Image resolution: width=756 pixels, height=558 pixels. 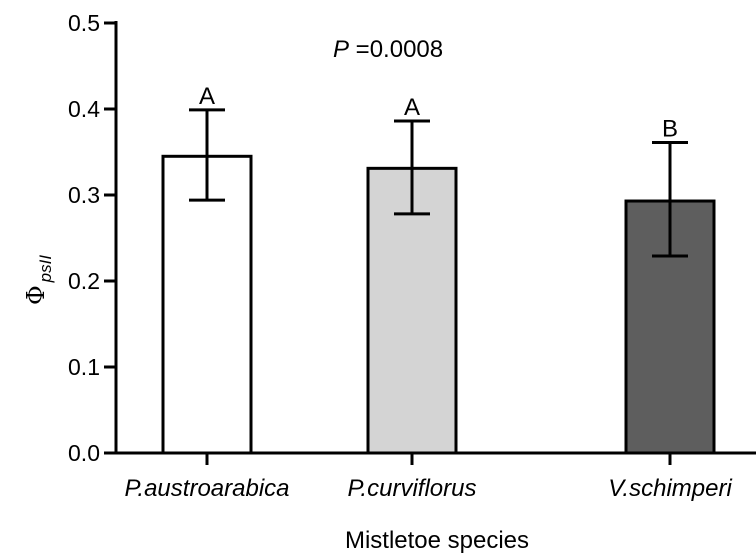 I want to click on p-value-annotation: P =0.0008, so click(x=388, y=49).